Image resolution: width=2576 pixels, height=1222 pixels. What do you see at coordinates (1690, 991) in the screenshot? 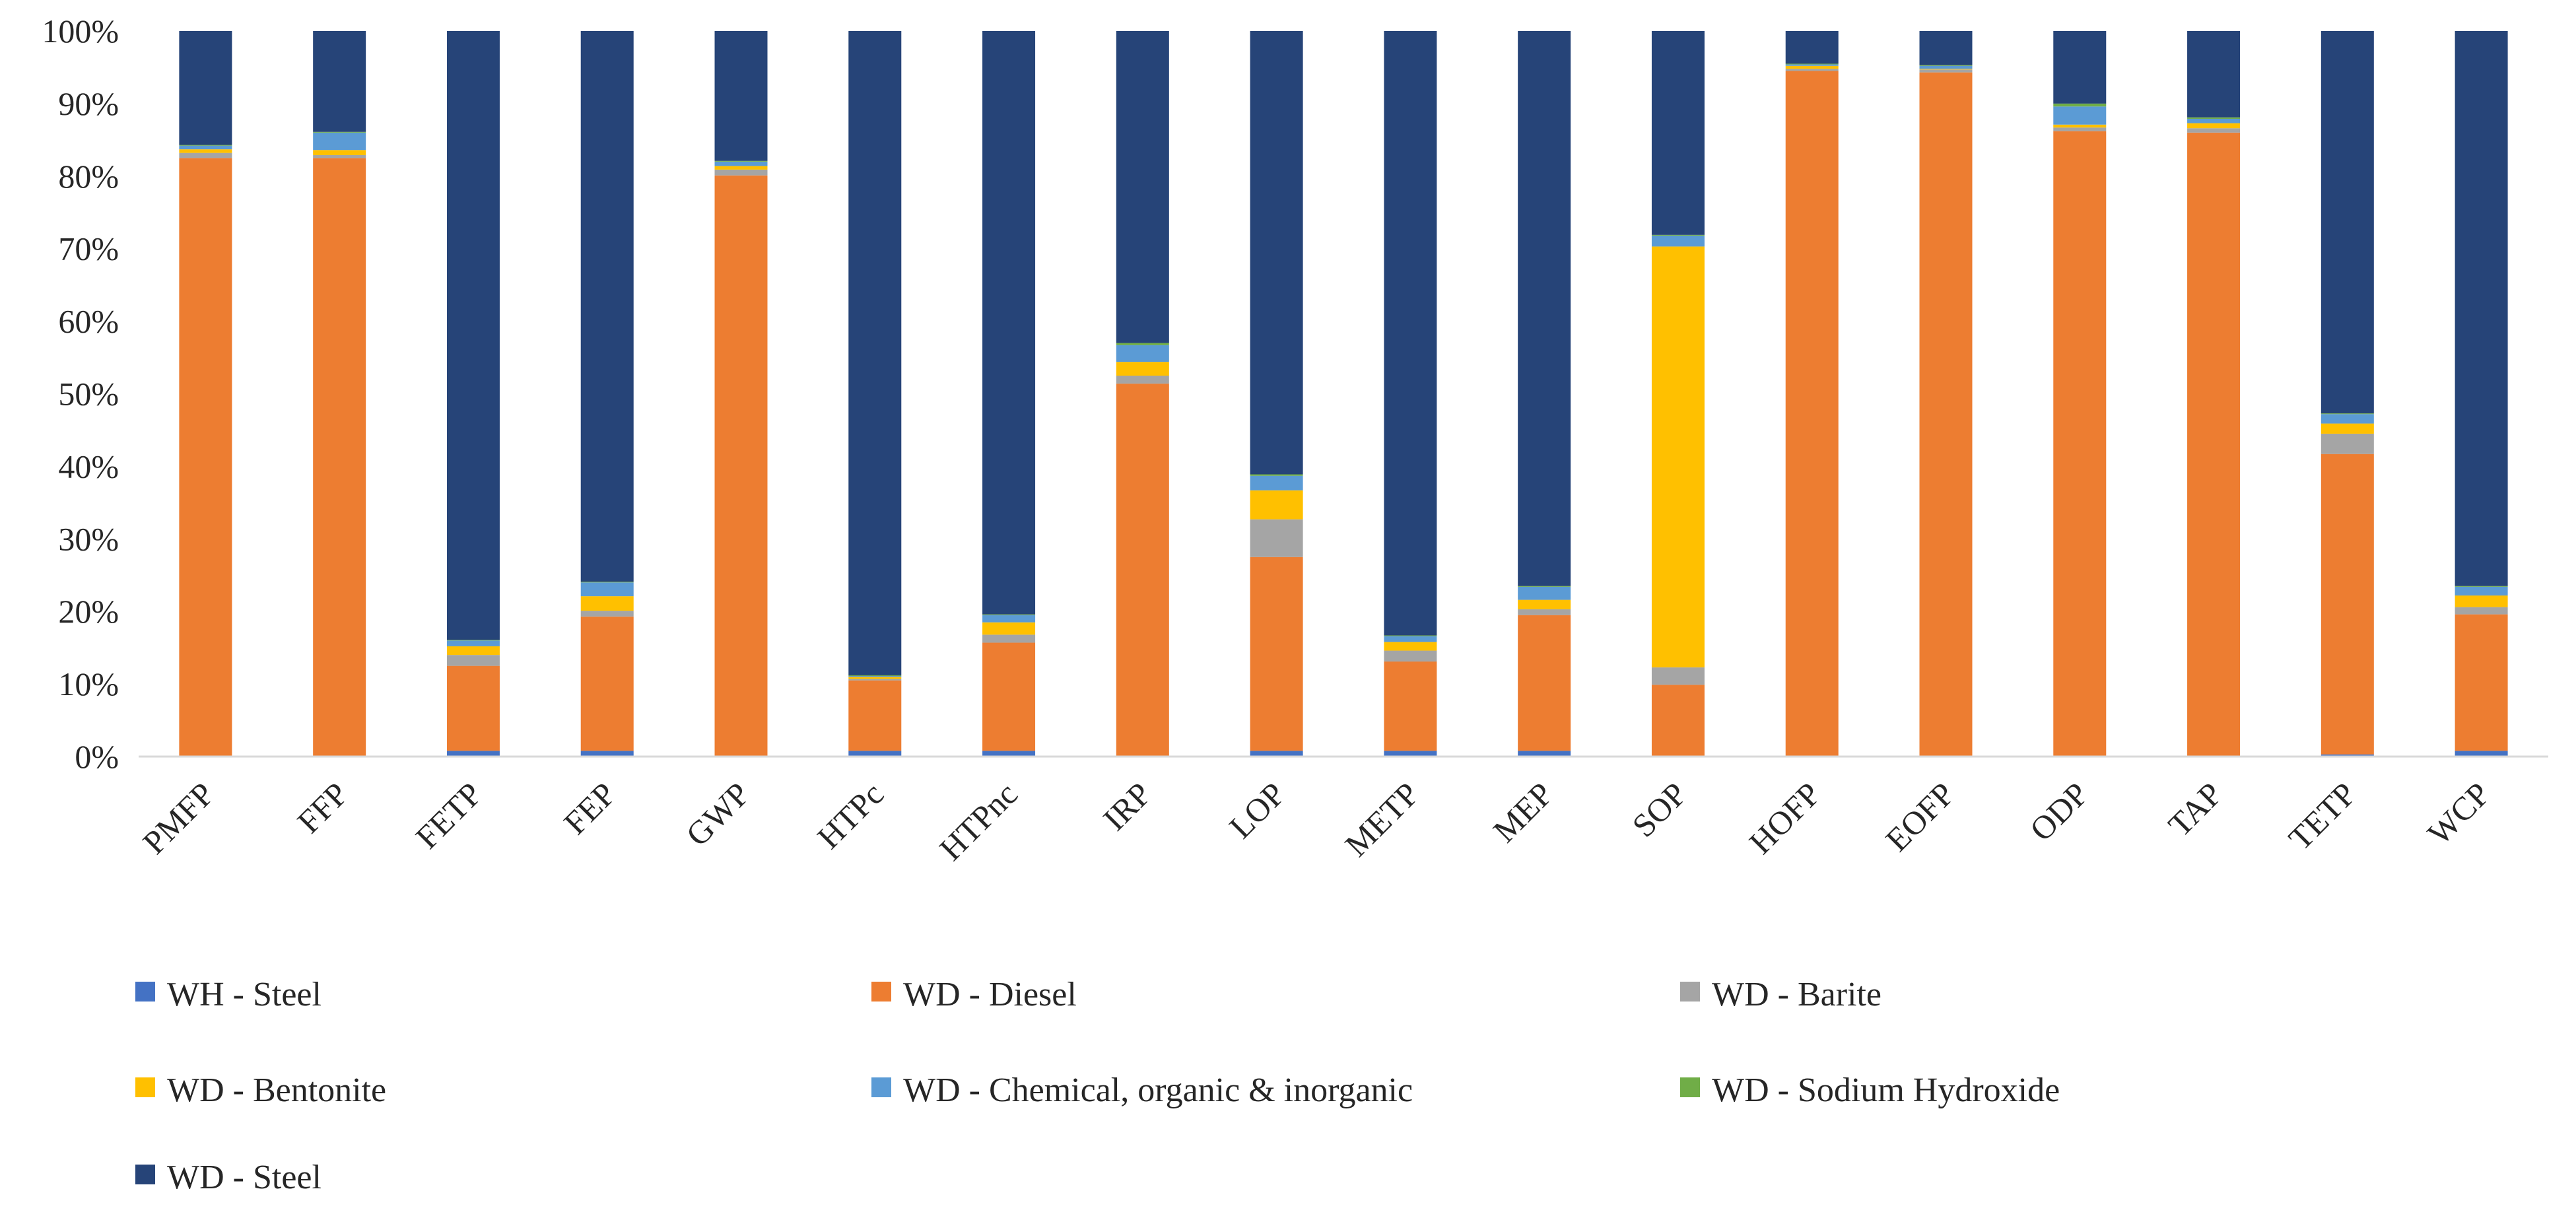
I see `legend-swatch` at bounding box center [1690, 991].